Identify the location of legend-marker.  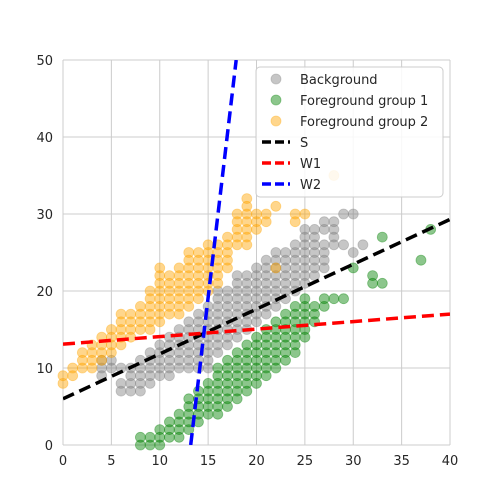
(276, 100).